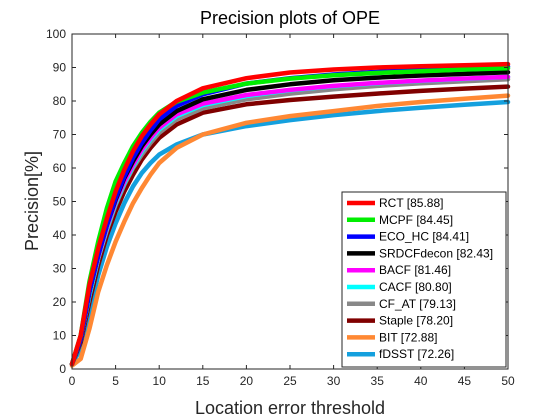  I want to click on legend-label-7: Staple [78.20], so click(416, 321).